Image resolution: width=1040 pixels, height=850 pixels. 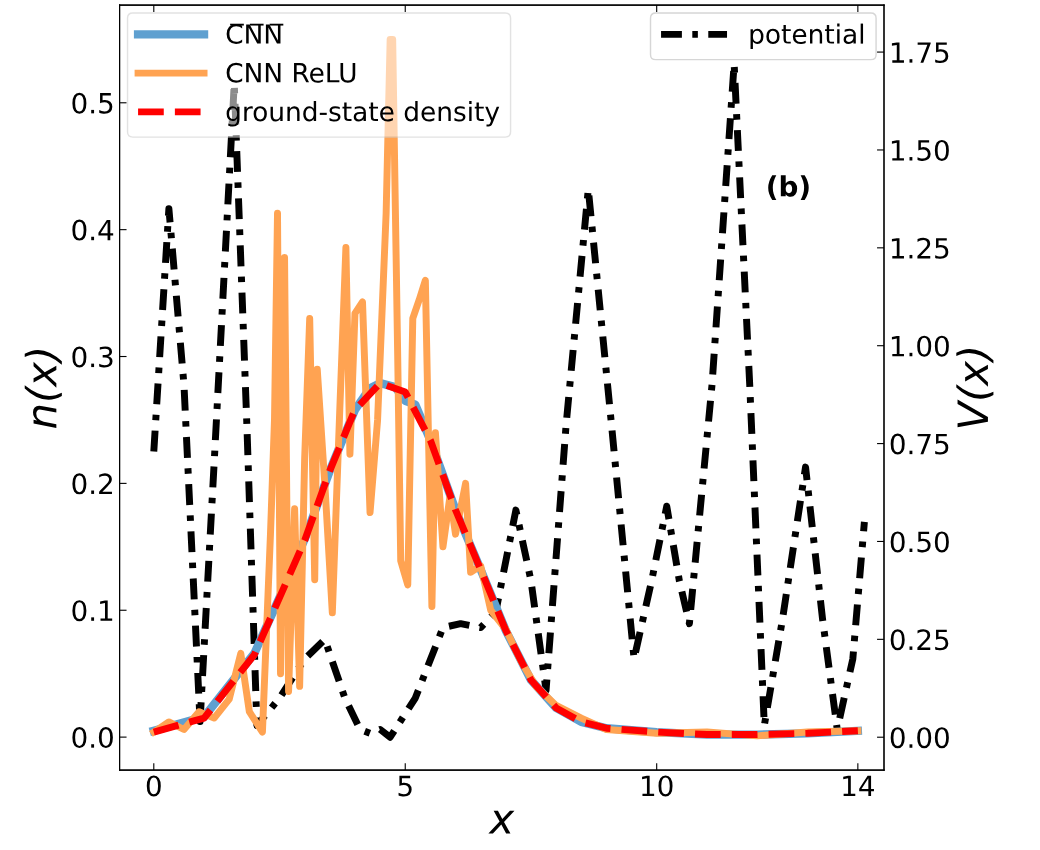 What do you see at coordinates (255, 33) in the screenshot?
I see `legend-label: C̅N̅N̅` at bounding box center [255, 33].